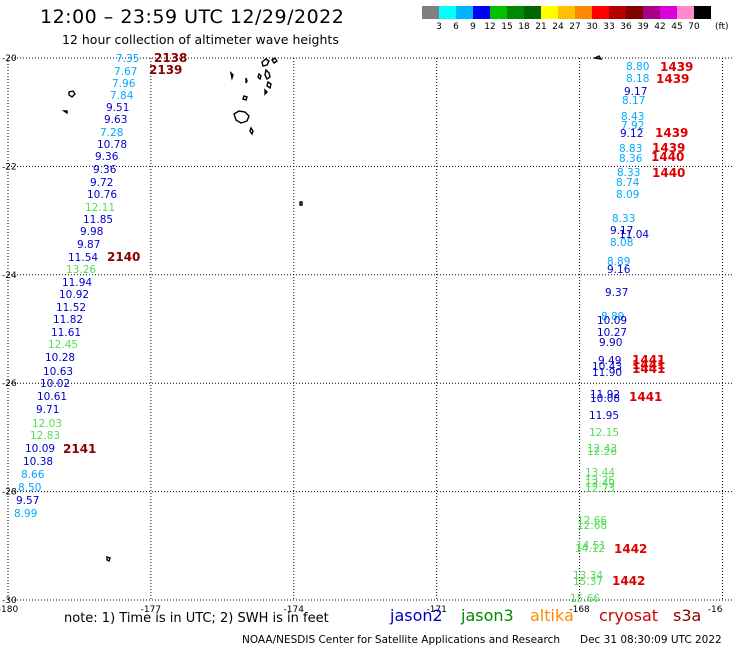 The height and width of the screenshot is (650, 740). I want to click on lon-tick-label: -174, so click(294, 610).